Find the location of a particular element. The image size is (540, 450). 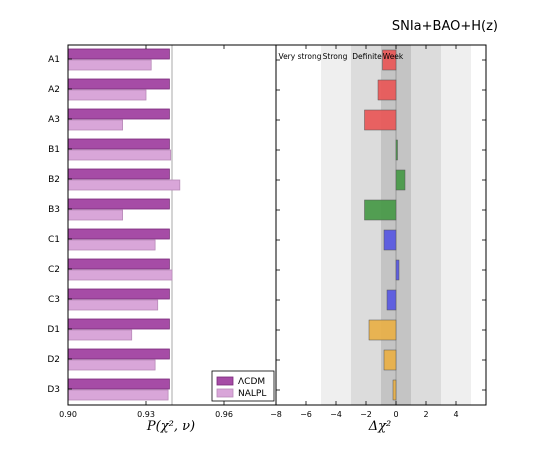

bar-nalpl-d2 is located at coordinates (111, 365).